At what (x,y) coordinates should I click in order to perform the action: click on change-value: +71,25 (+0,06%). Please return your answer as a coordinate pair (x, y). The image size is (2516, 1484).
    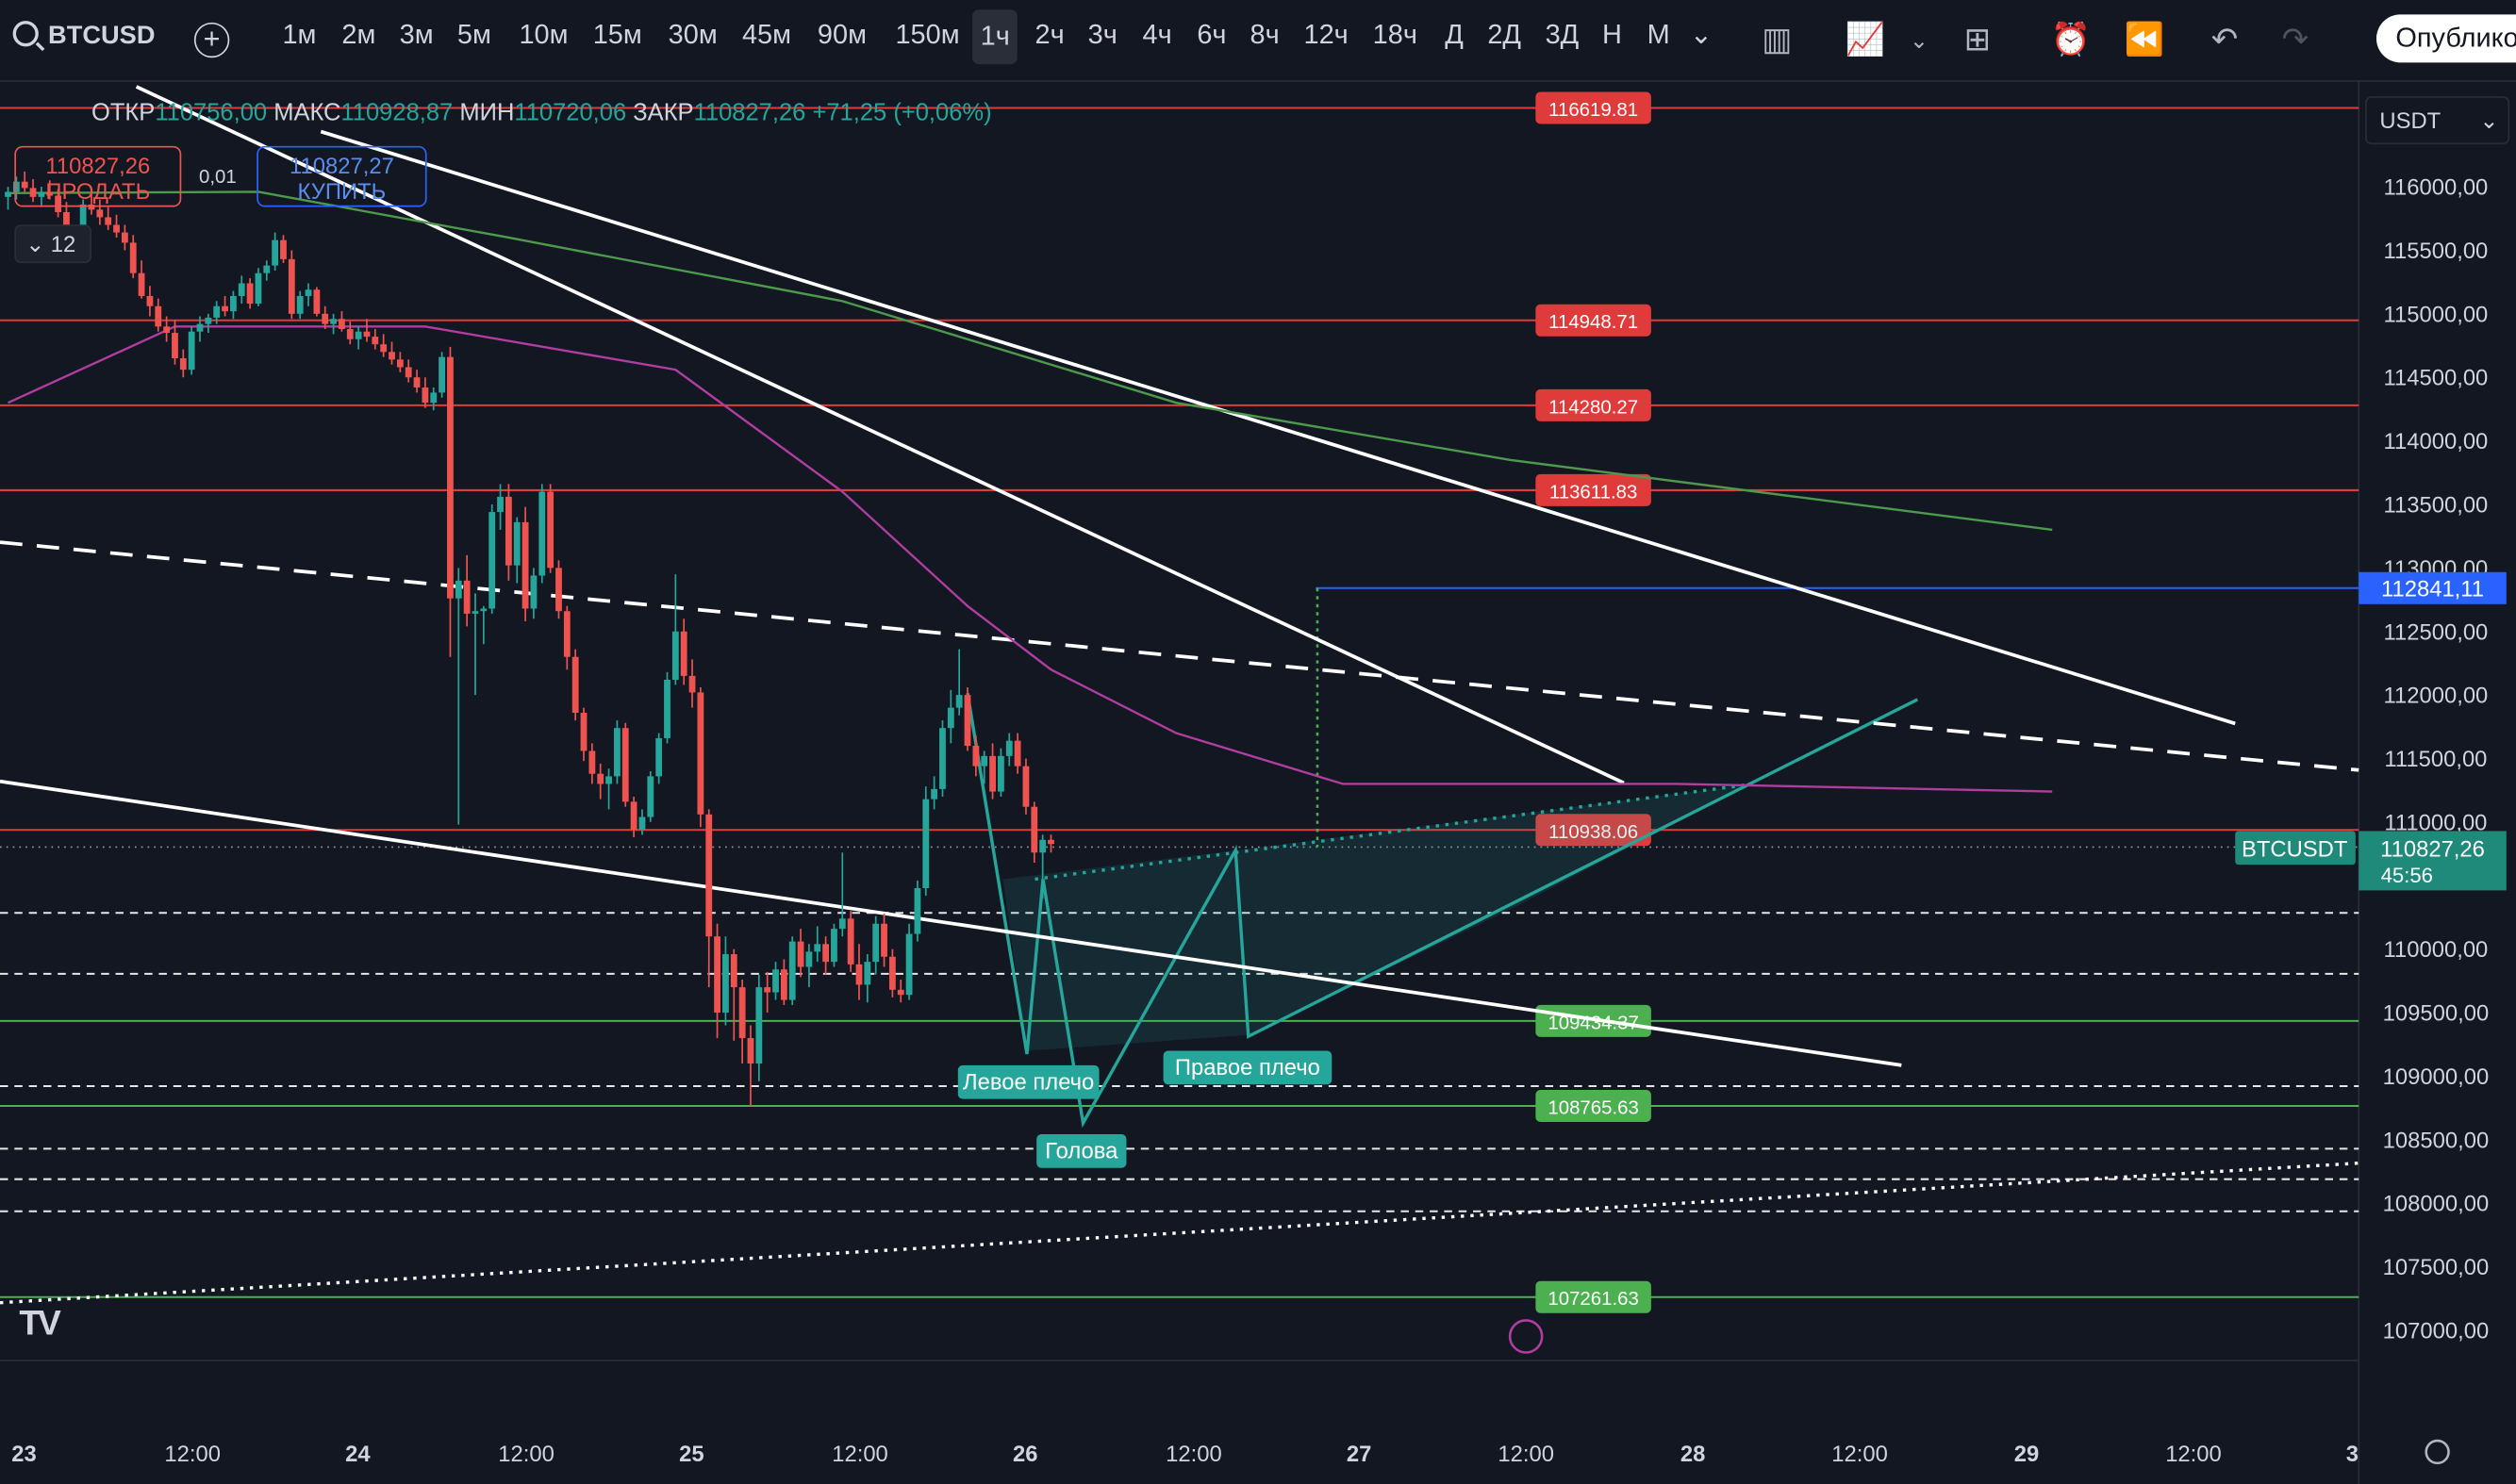
    Looking at the image, I should click on (902, 113).